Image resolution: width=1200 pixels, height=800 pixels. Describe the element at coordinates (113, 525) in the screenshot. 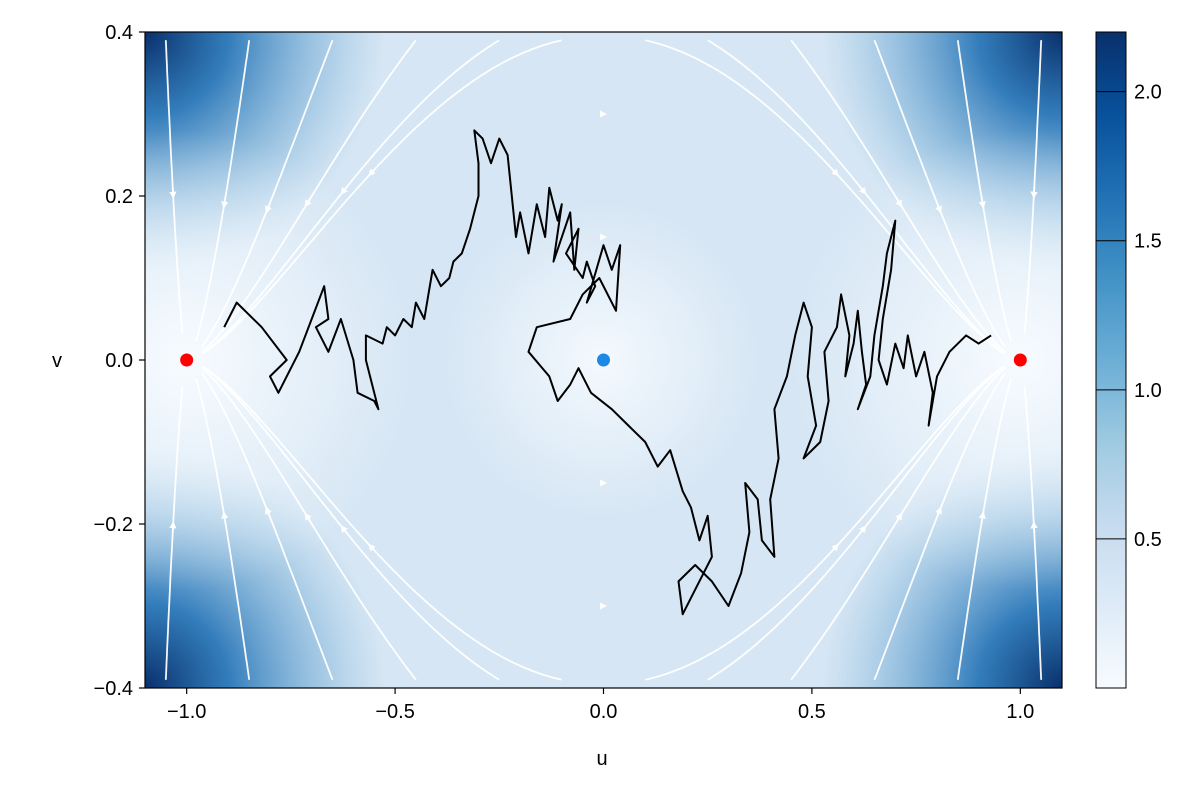

I see `y-tick-label: −0.2` at that location.